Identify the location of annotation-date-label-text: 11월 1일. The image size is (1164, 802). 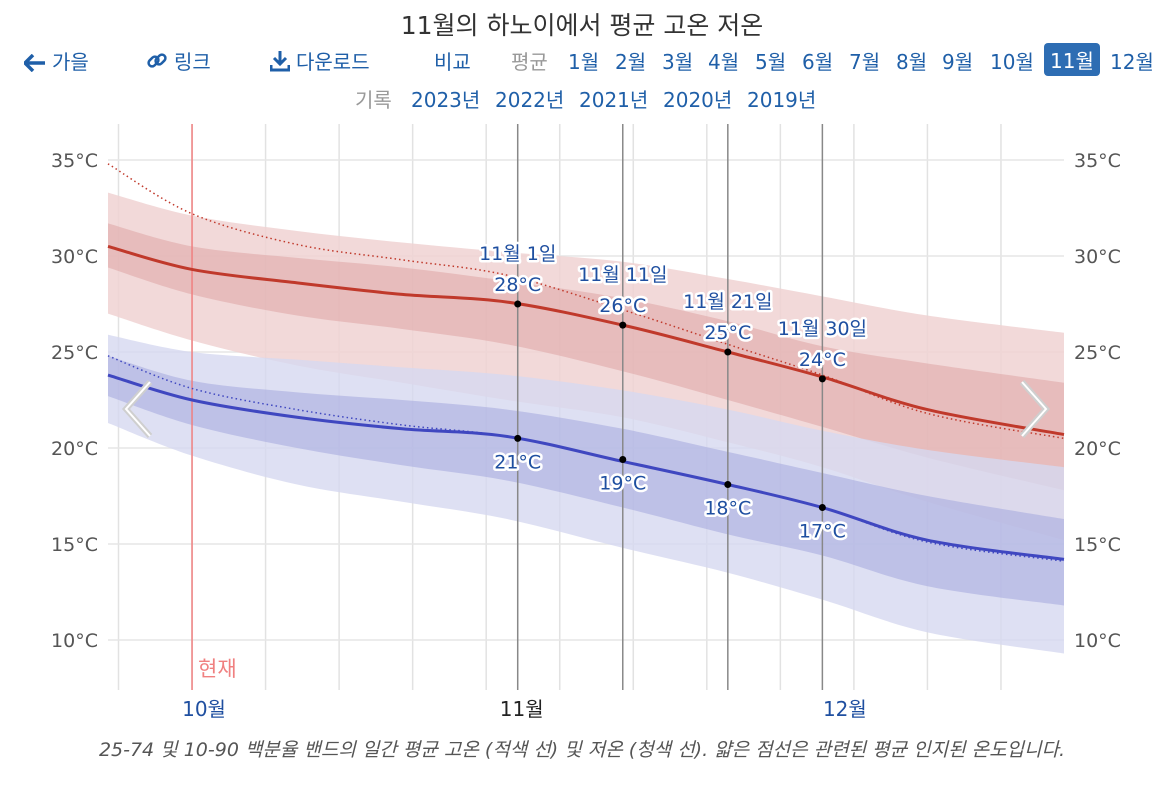
(517, 254).